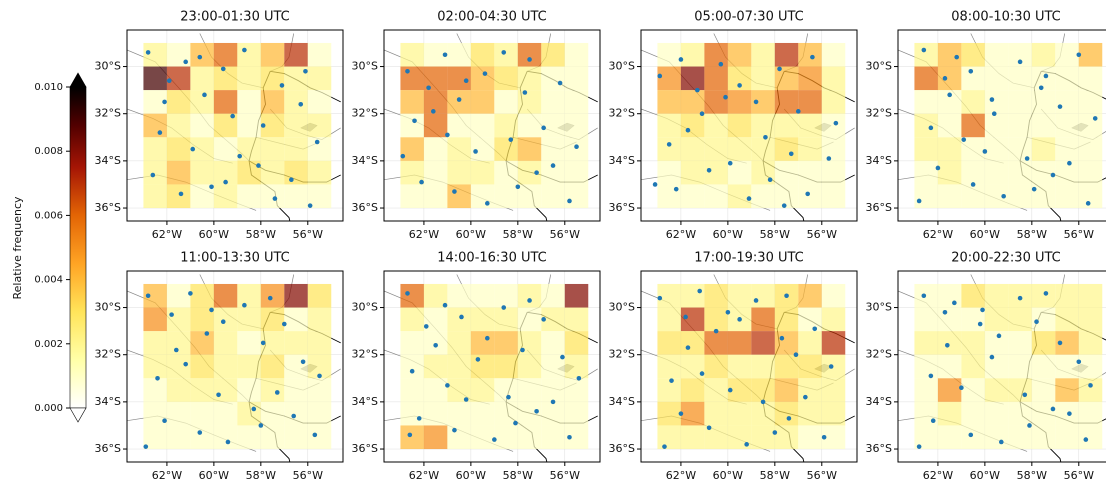 This screenshot has width=1106, height=479. What do you see at coordinates (492, 17) in the screenshot?
I see `panel-title: 02:00-04:30 UTC` at bounding box center [492, 17].